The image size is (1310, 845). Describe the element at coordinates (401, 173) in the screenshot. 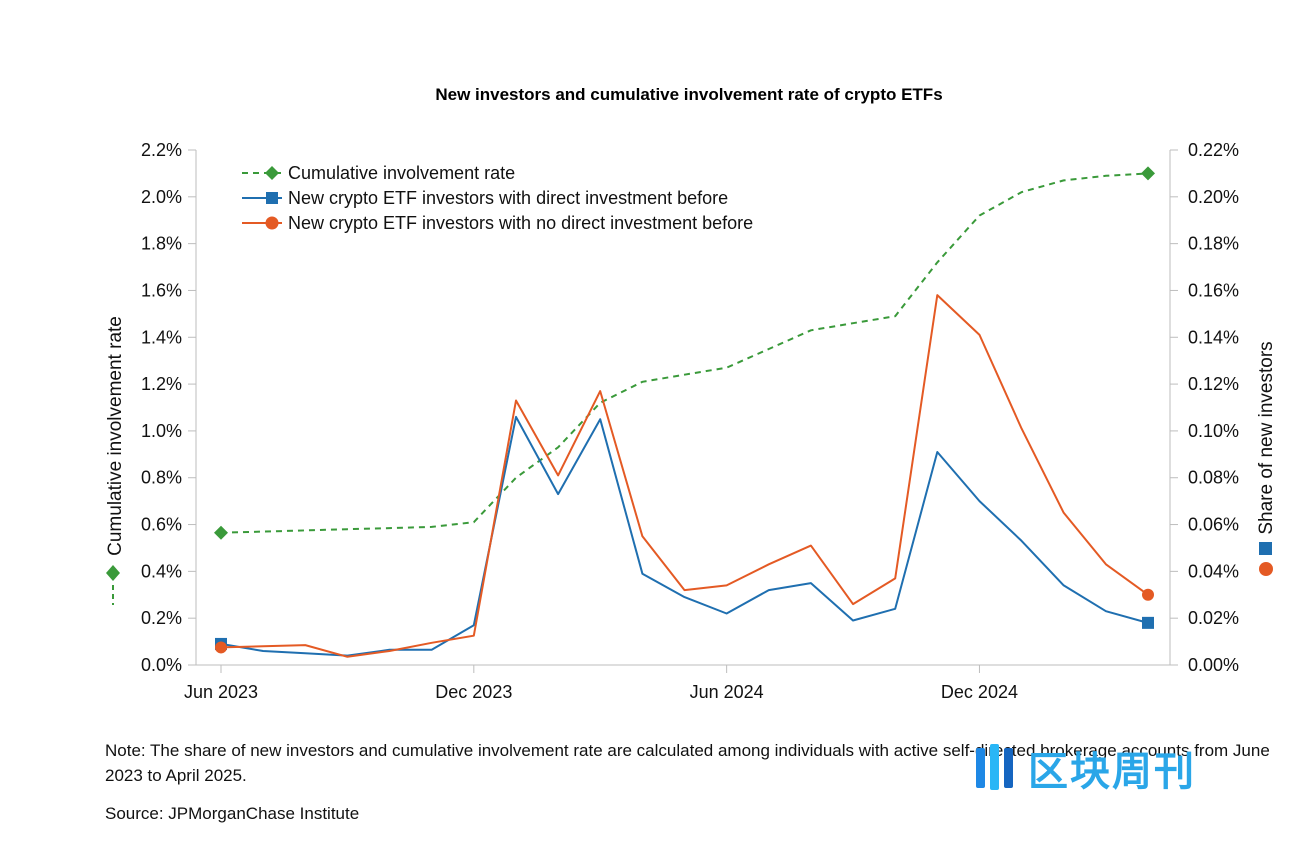

I see `legend-label-0: Cumulative involvement rate` at that location.